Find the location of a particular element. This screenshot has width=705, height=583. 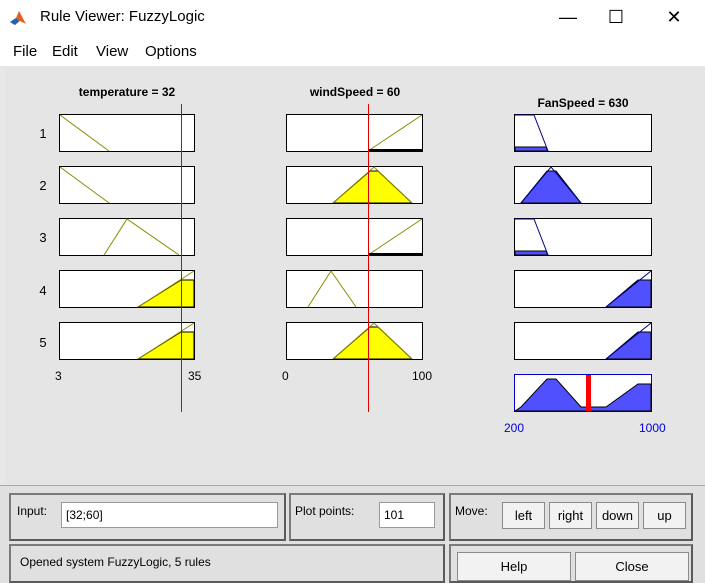

help-button: Help is located at coordinates (514, 566).